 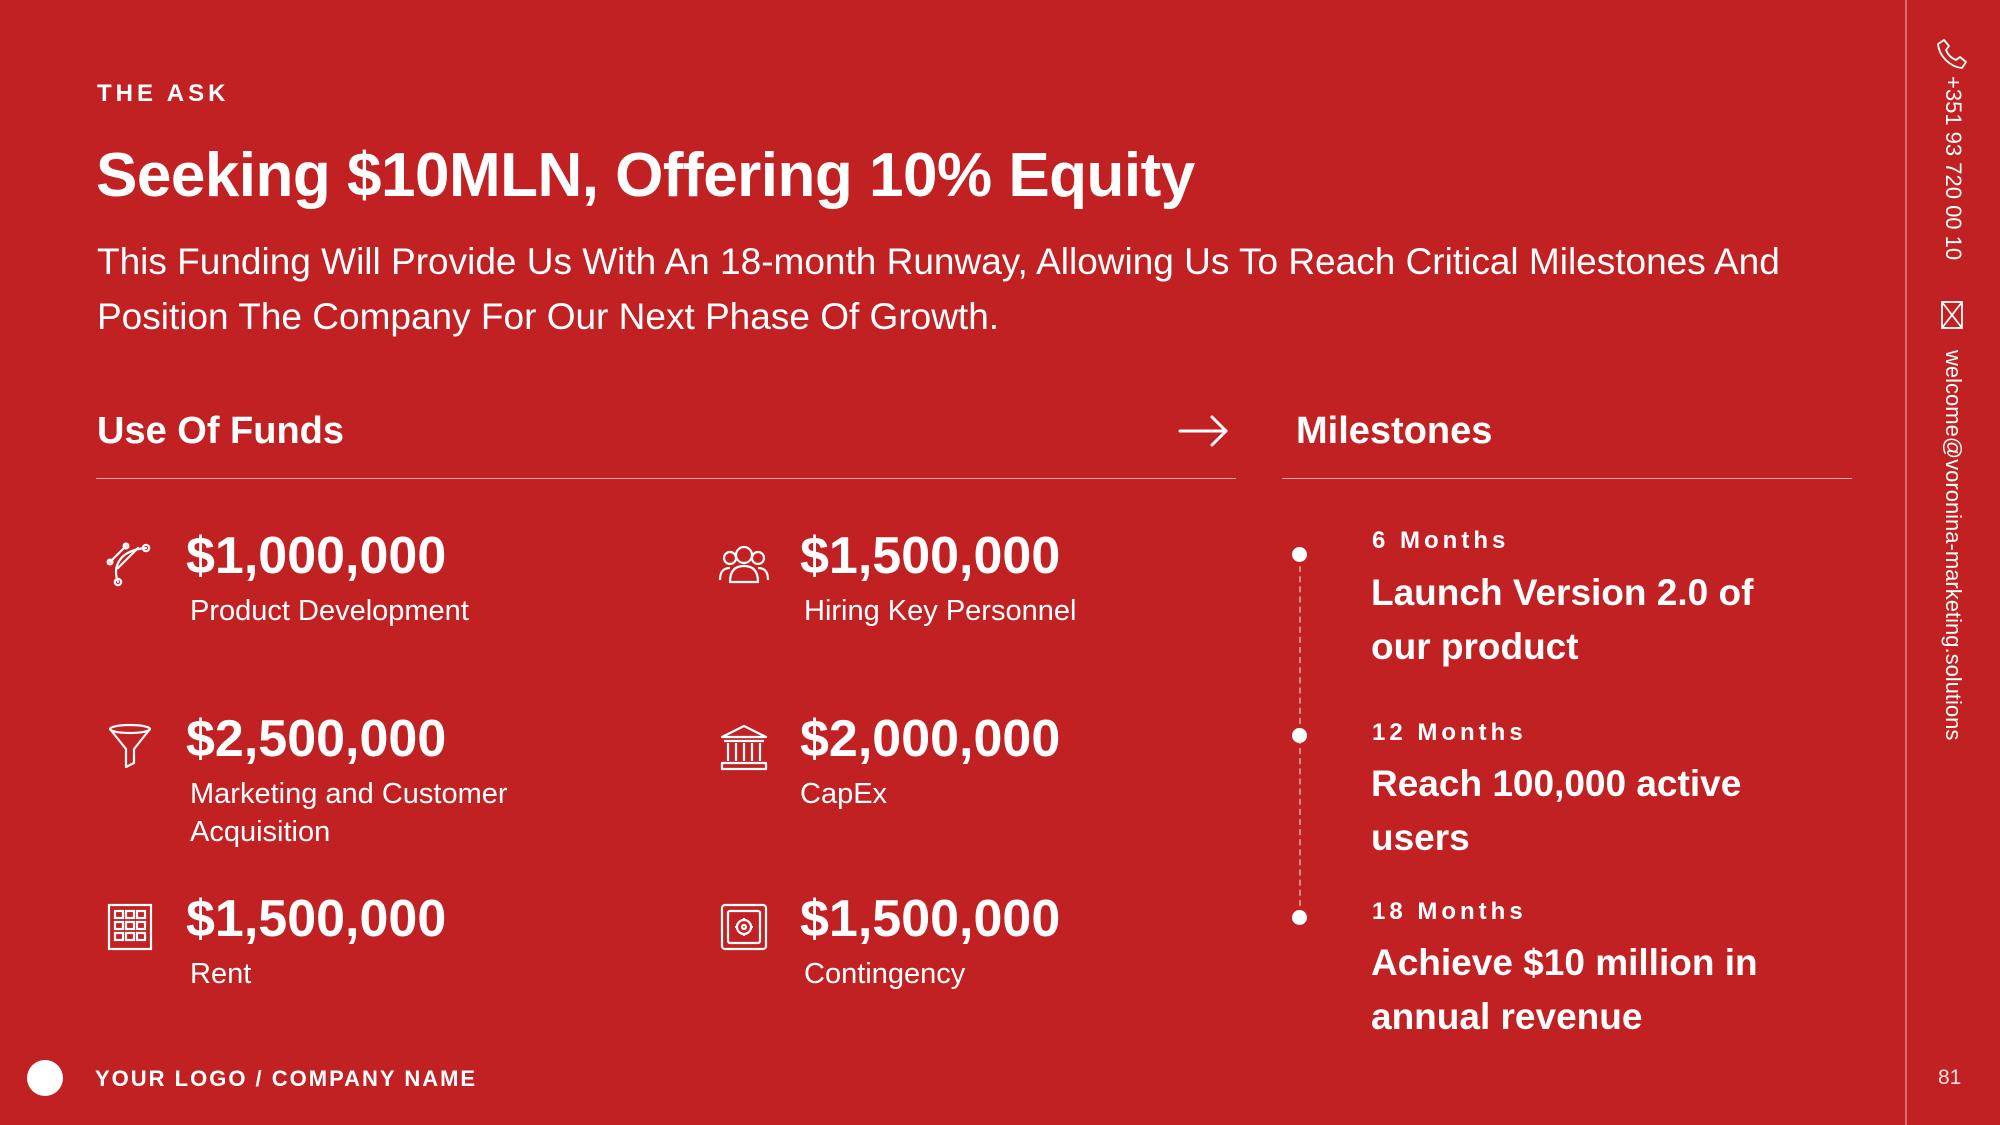 What do you see at coordinates (1564, 989) in the screenshot?
I see `milestone-text: Achieve $10 million in annual revenue` at bounding box center [1564, 989].